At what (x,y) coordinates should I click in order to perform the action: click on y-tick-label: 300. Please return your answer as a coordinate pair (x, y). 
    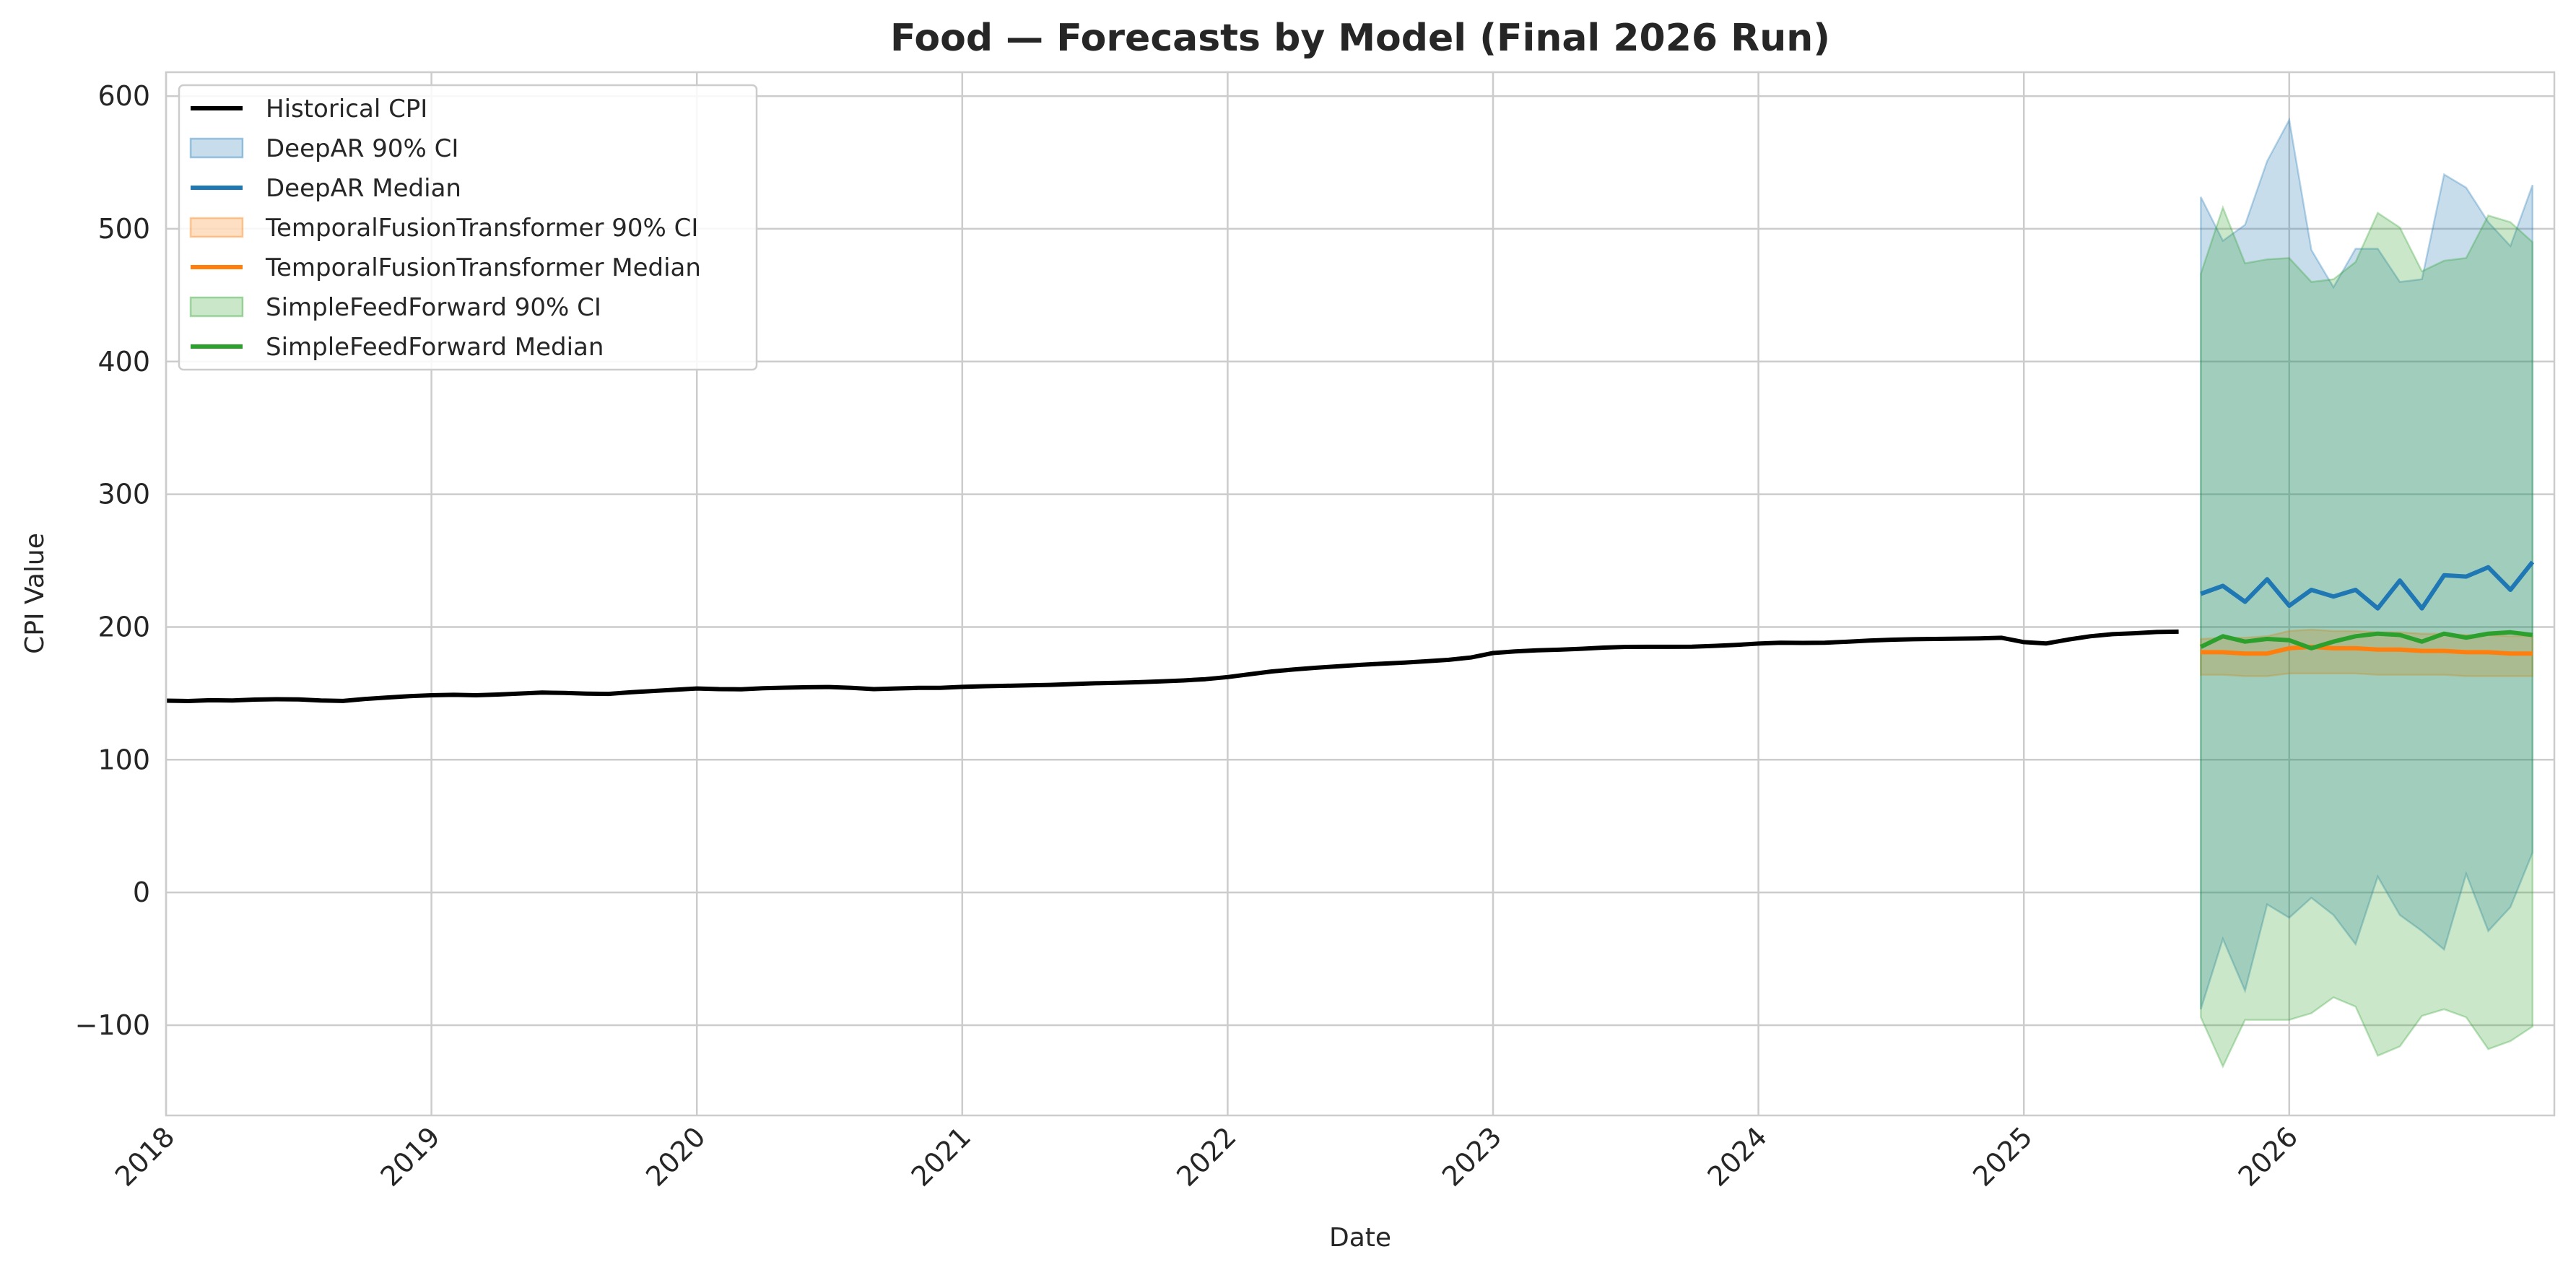
    Looking at the image, I should click on (123, 494).